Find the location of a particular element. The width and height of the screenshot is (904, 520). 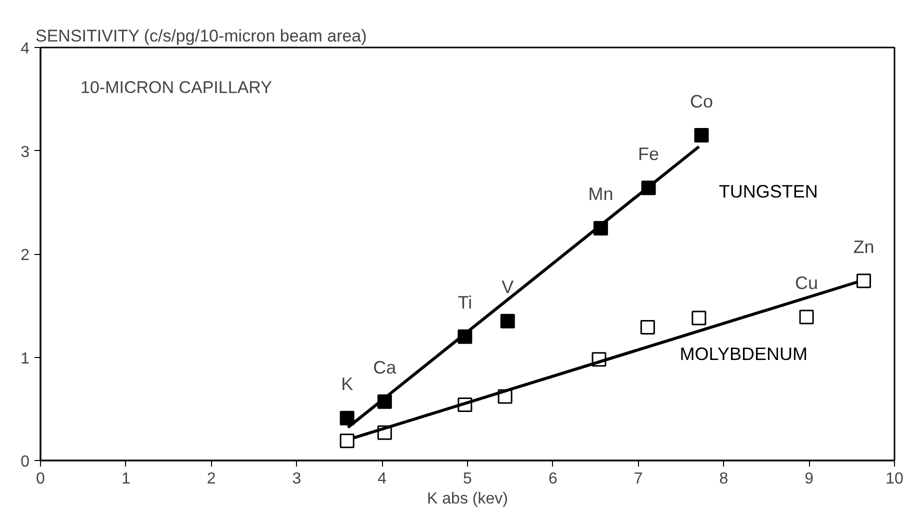

y-tick-label: 4 is located at coordinates (25, 49).